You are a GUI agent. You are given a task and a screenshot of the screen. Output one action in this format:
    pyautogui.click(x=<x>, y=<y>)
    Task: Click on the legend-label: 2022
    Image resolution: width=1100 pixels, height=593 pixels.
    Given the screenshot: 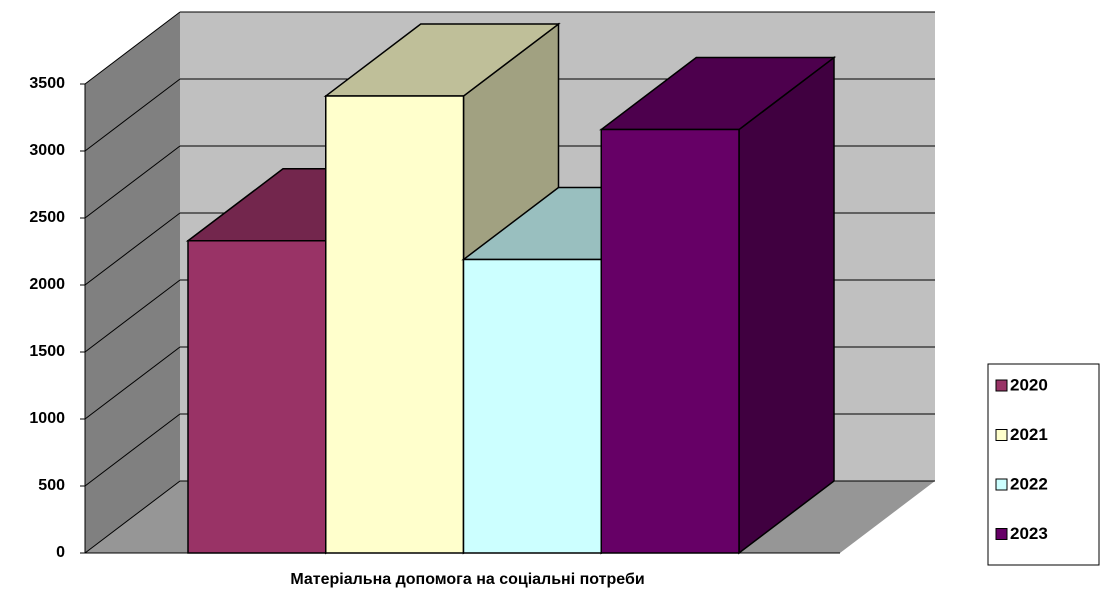 What is the action you would take?
    pyautogui.click(x=1029, y=483)
    